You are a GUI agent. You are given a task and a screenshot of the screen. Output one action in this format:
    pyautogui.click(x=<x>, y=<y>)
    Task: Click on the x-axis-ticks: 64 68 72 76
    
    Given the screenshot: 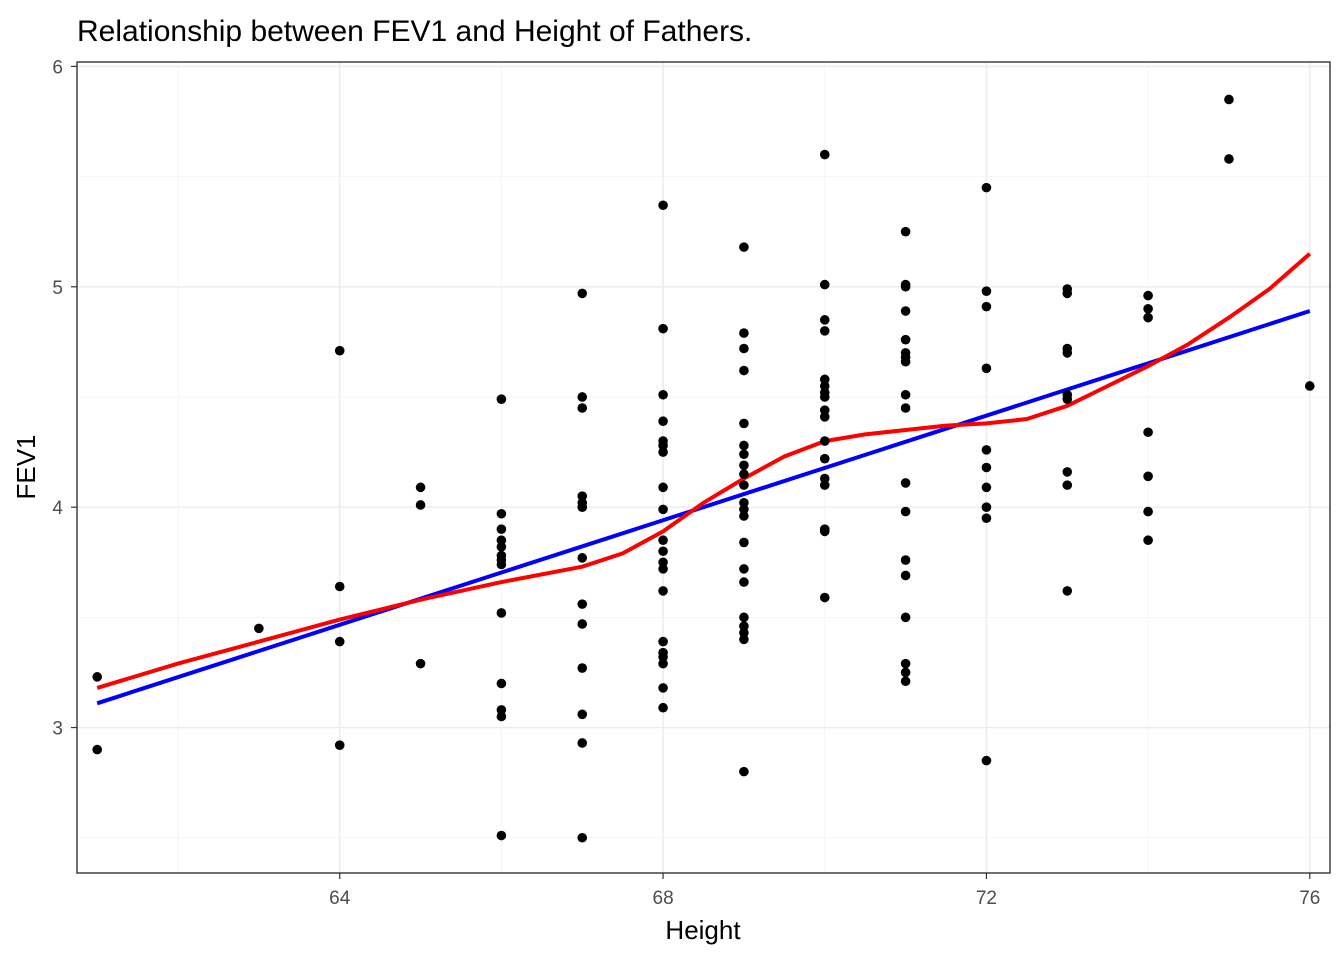 What is the action you would take?
    pyautogui.click(x=824, y=891)
    